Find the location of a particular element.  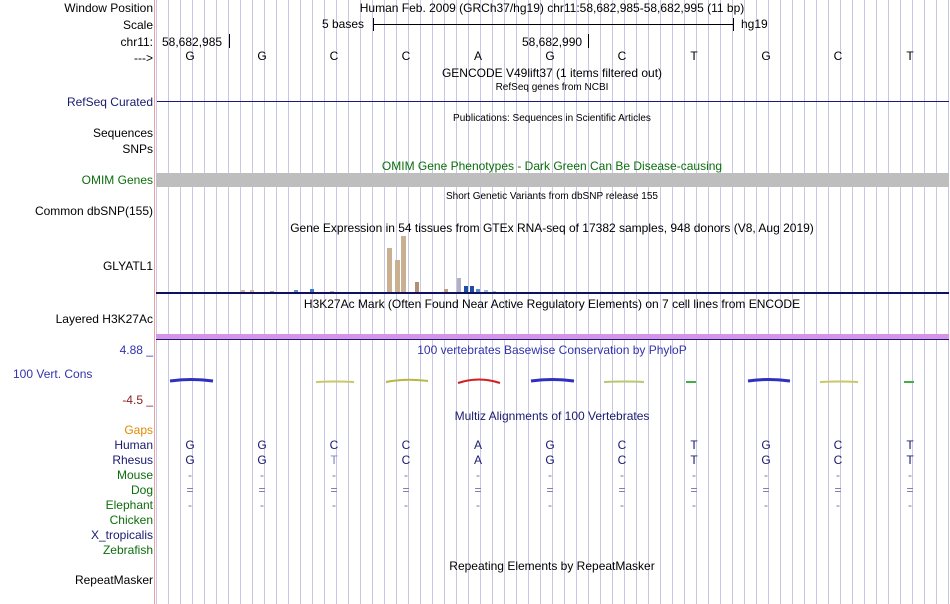

refseq-gene-line is located at coordinates (553, 101).